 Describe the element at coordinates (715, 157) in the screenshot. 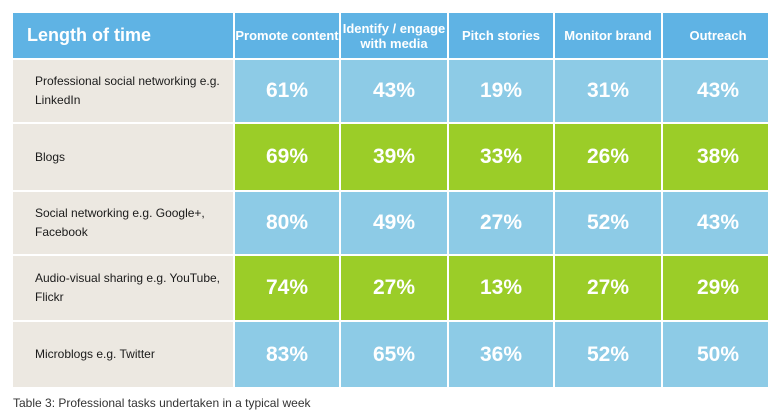

I see `table-cell: 38%` at that location.